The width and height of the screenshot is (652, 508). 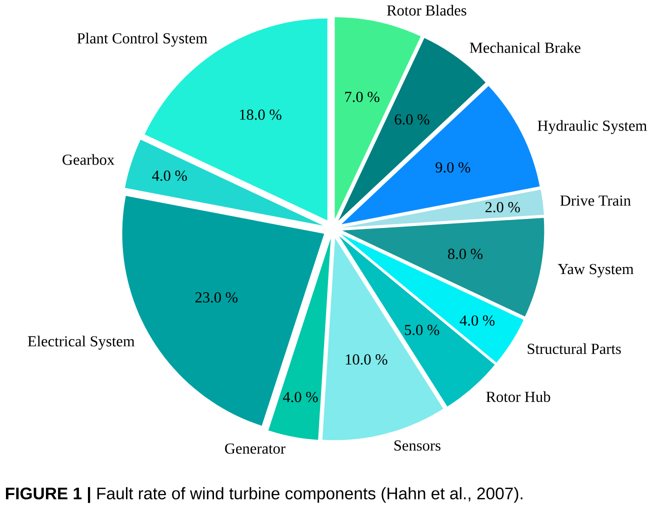 What do you see at coordinates (422, 330) in the screenshot?
I see `data-label: 5.0 %` at bounding box center [422, 330].